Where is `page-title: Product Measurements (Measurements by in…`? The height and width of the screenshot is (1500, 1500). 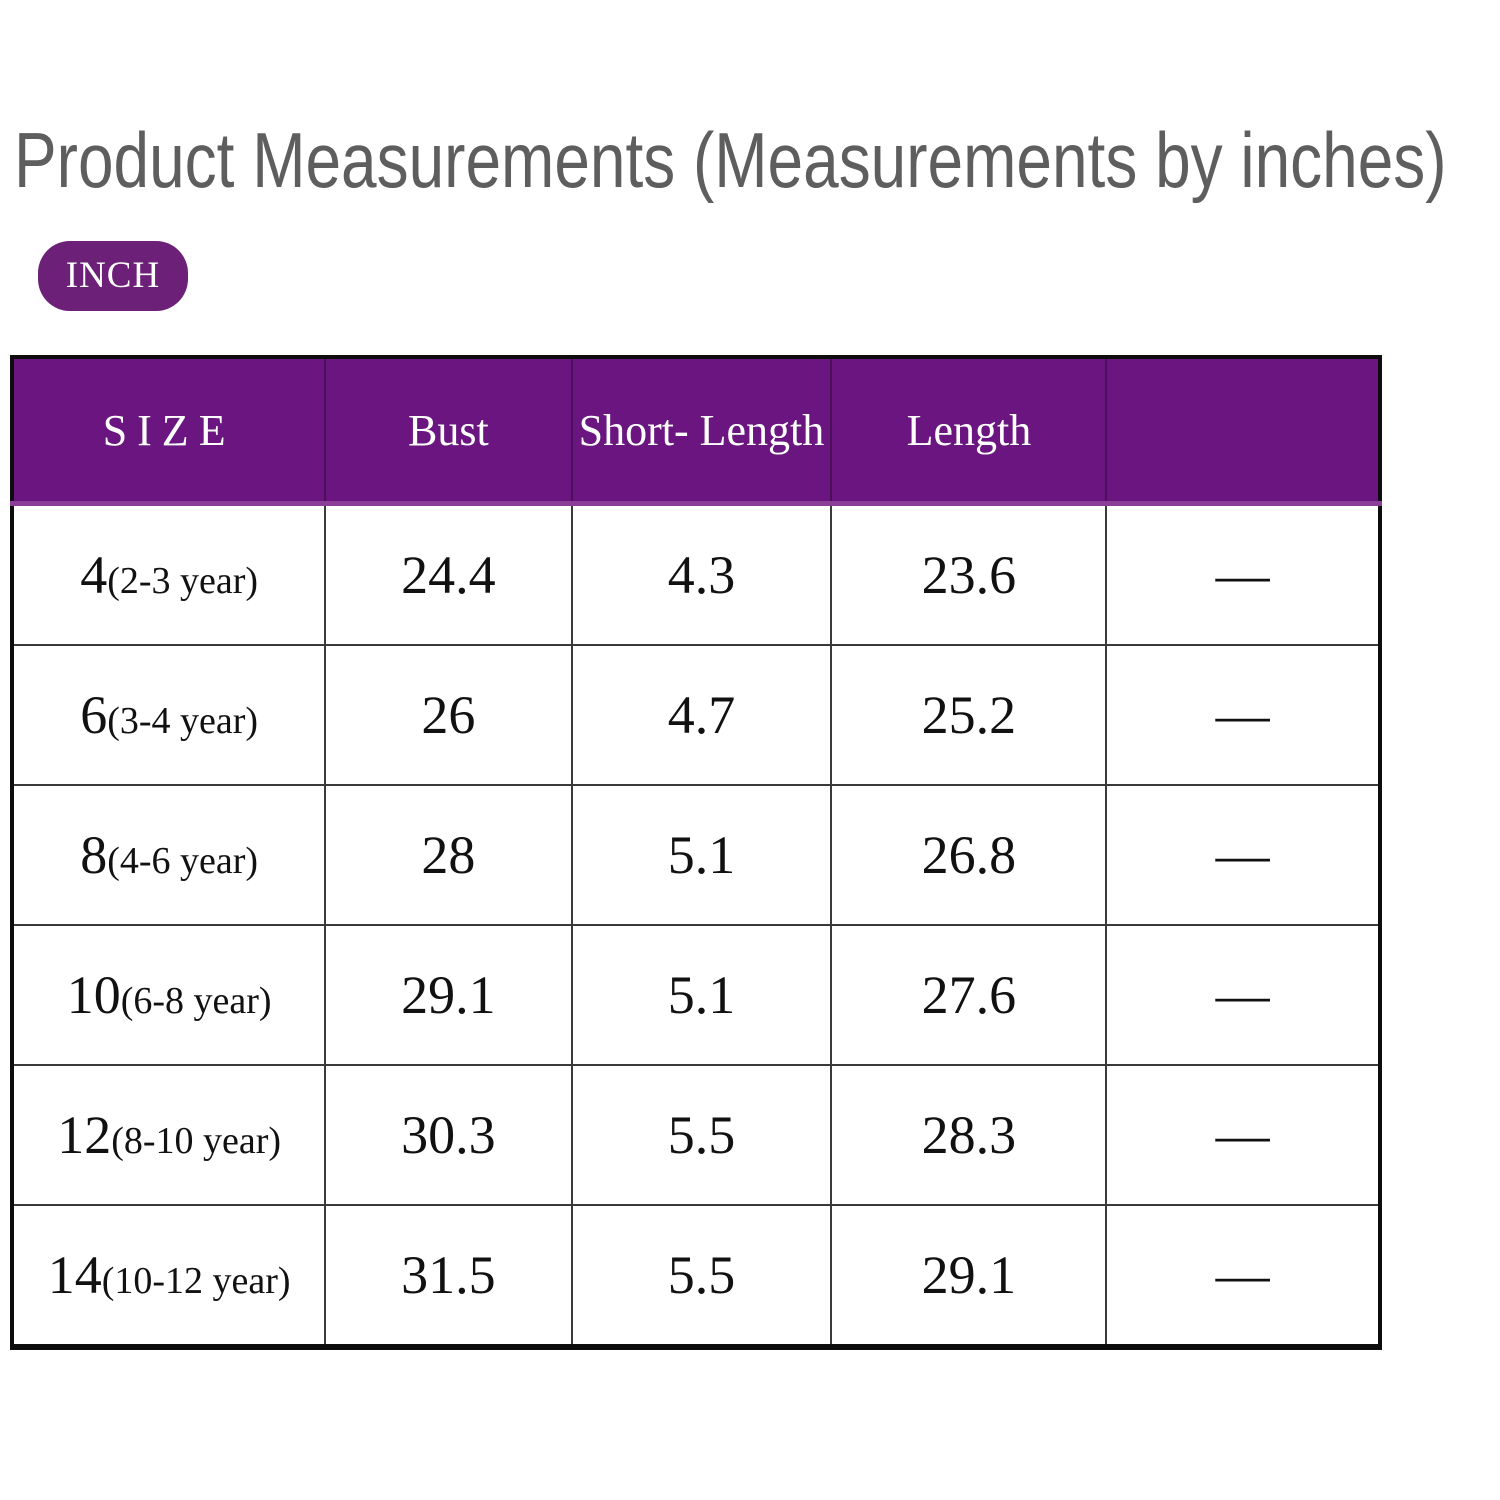
page-title: Product Measurements (Measurements by in… is located at coordinates (730, 160).